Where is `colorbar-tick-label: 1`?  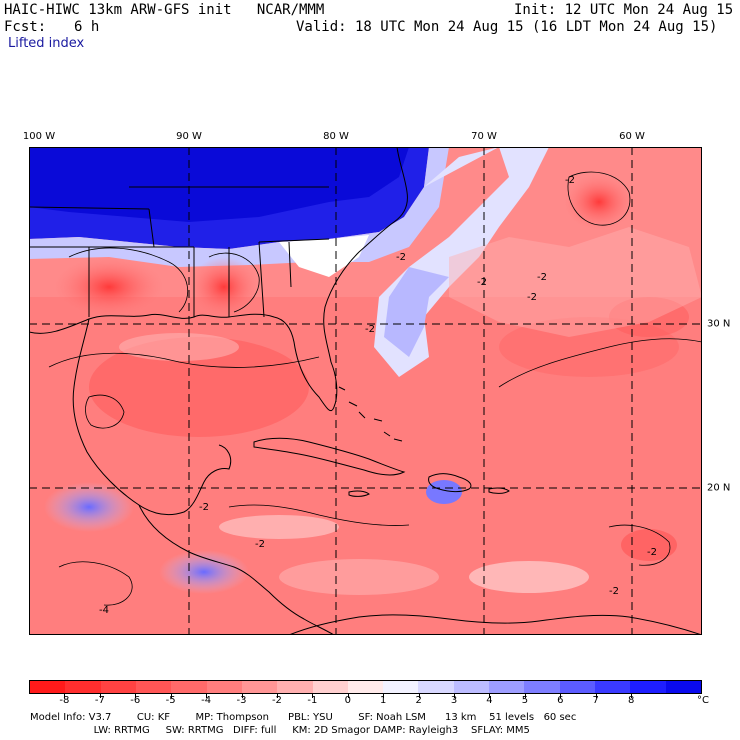
colorbar-tick-label: 1 is located at coordinates (383, 700).